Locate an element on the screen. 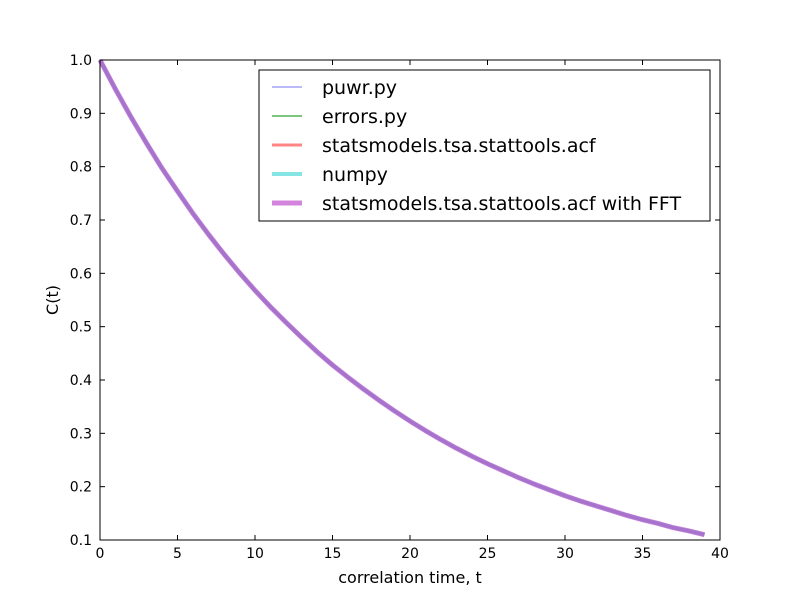 This screenshot has width=800, height=600. x-tick-label: 20 is located at coordinates (410, 554).